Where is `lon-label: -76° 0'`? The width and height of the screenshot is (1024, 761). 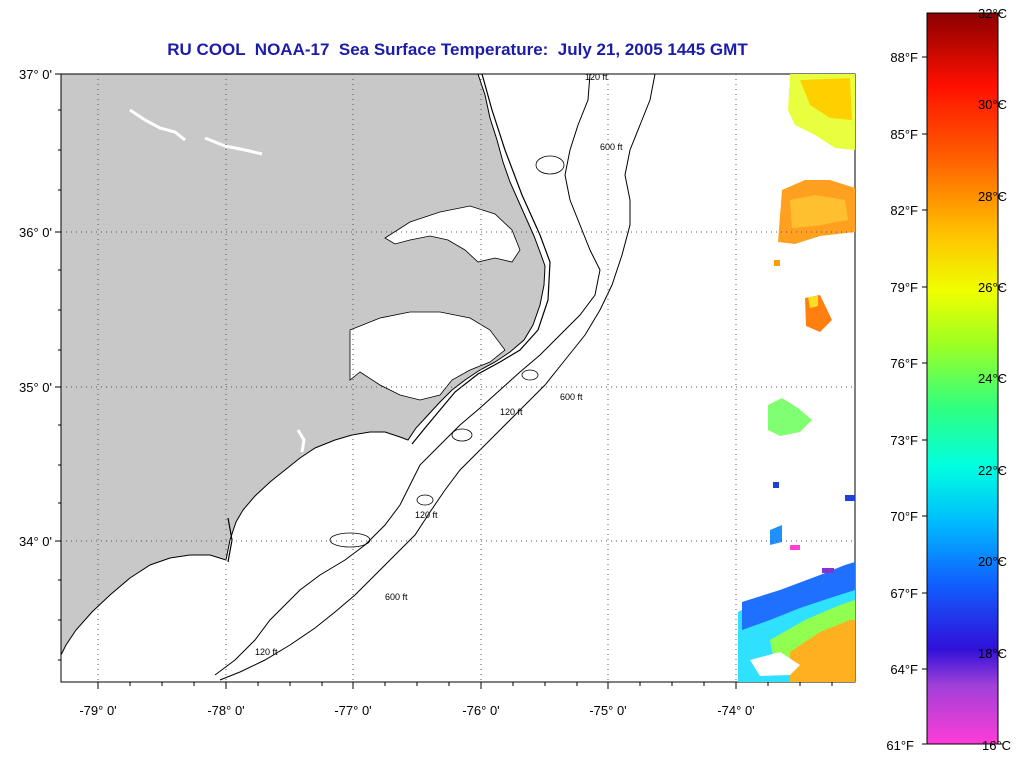 lon-label: -76° 0' is located at coordinates (480, 710).